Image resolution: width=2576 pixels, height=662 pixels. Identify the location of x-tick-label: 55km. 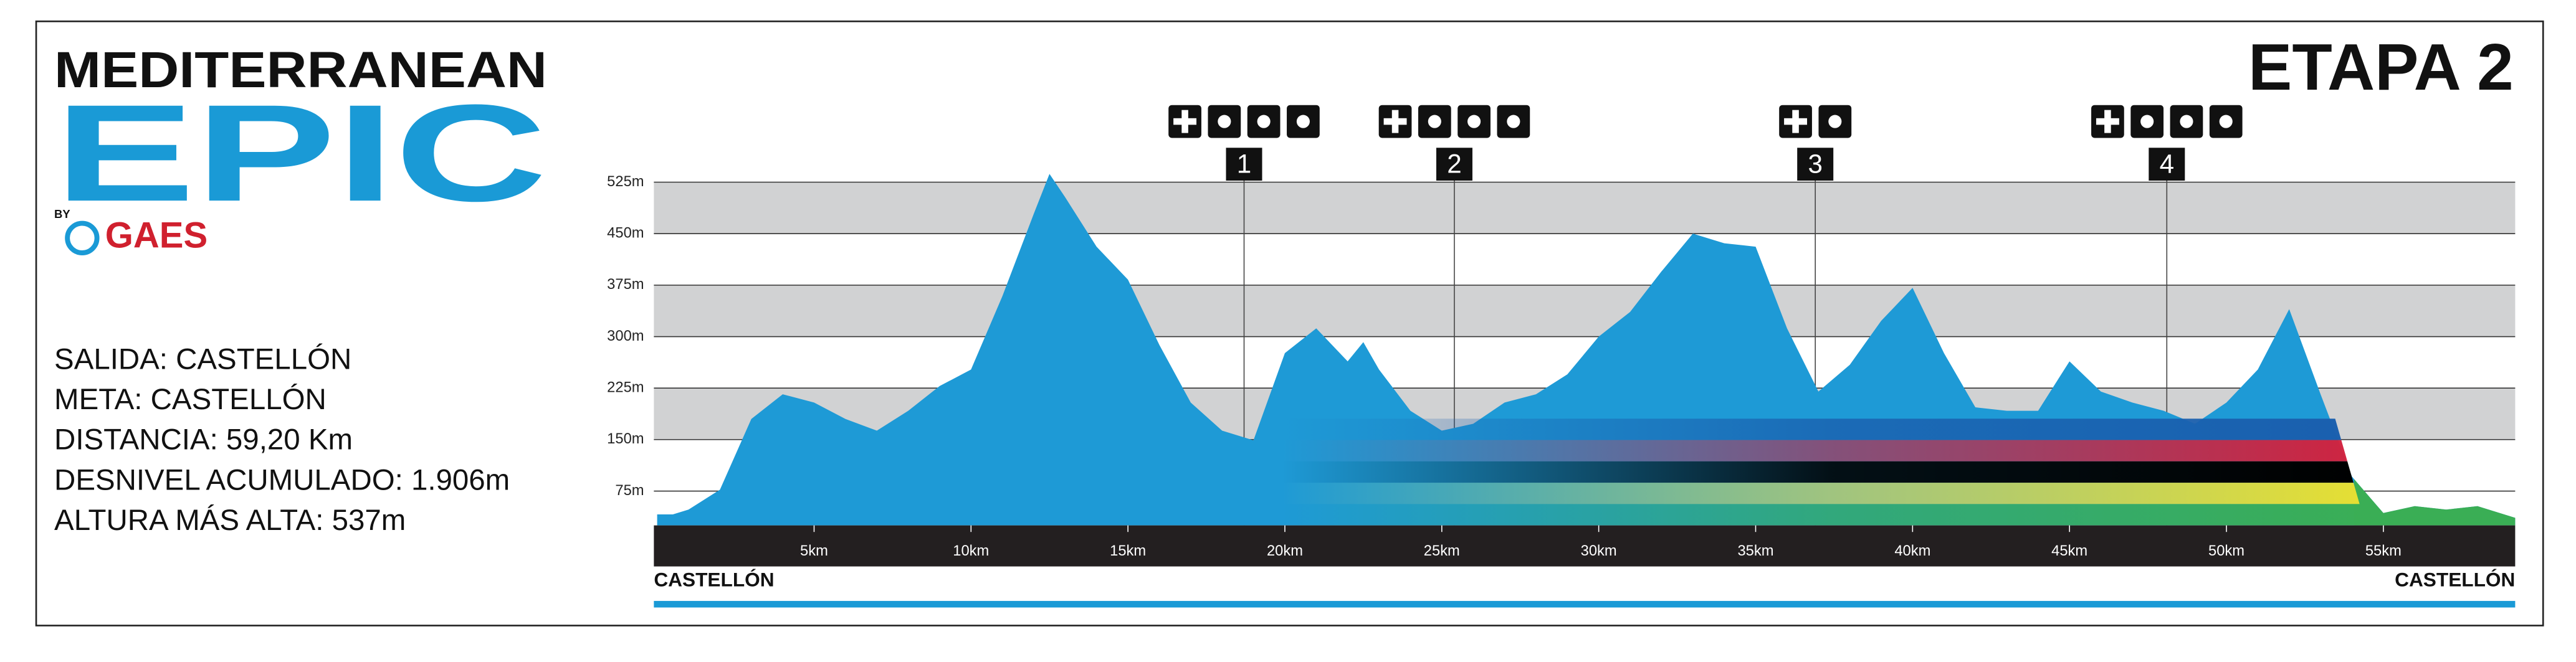
(2383, 551).